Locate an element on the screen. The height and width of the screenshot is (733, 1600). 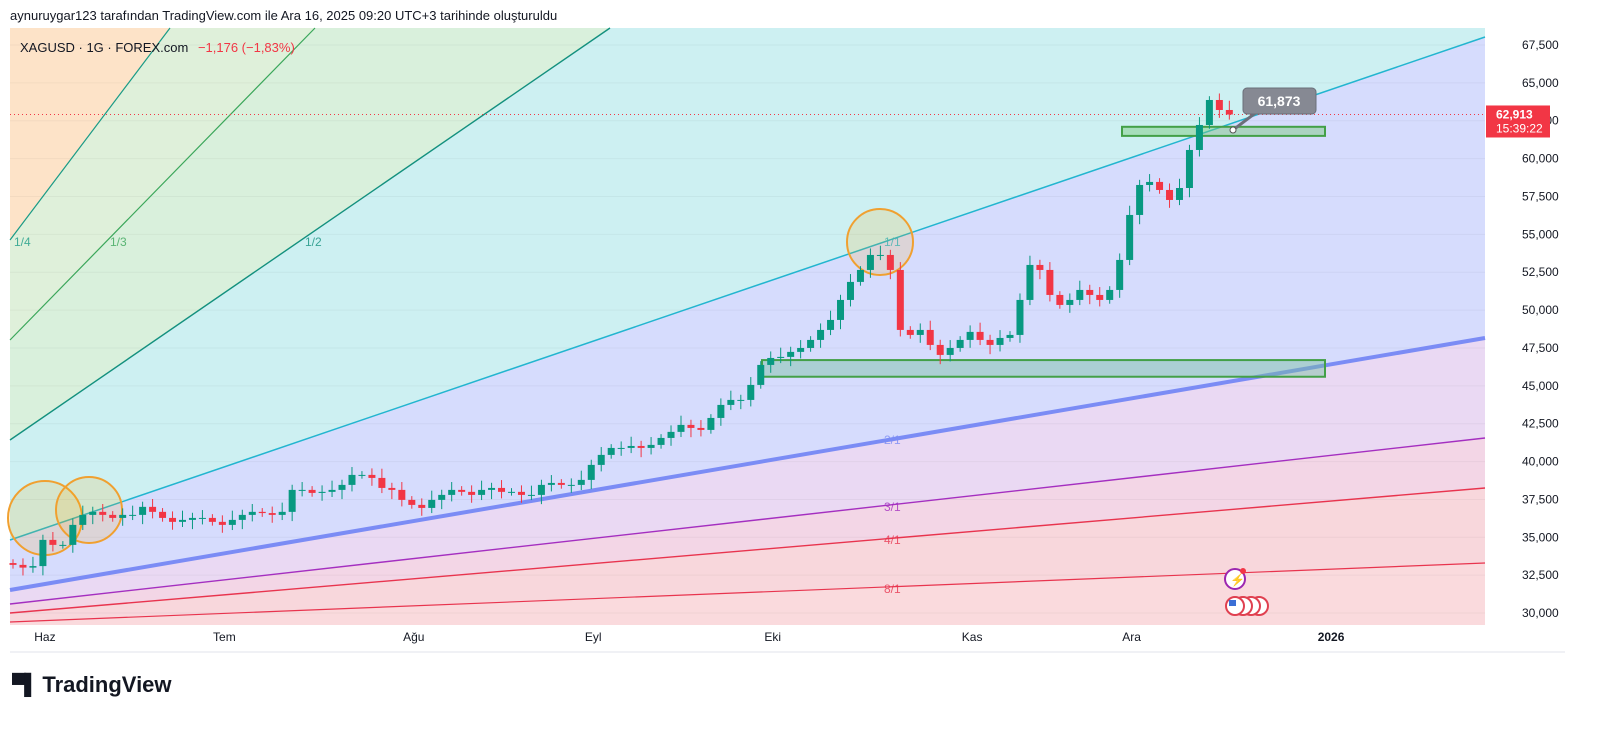
y-tick-label: 37,500 is located at coordinates (1540, 499).